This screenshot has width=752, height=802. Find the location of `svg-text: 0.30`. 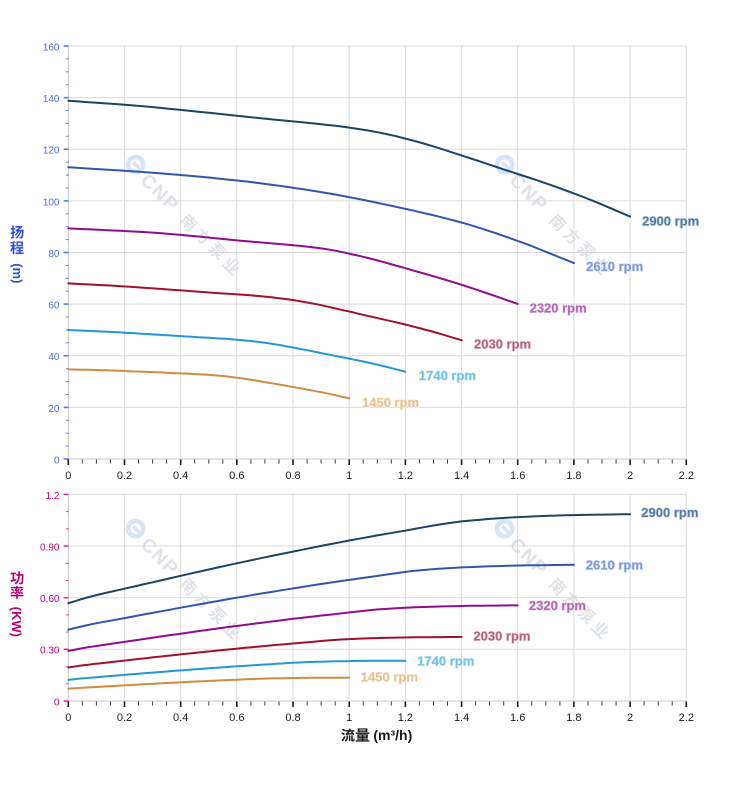

svg-text: 0.30 is located at coordinates (50, 651).